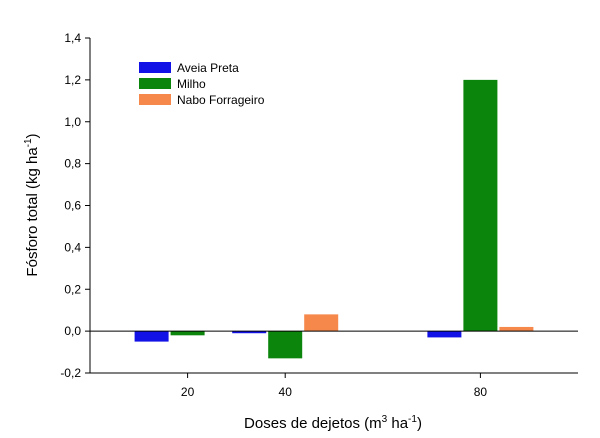  What do you see at coordinates (72, 38) in the screenshot?
I see `y-tick-label: 1,4` at bounding box center [72, 38].